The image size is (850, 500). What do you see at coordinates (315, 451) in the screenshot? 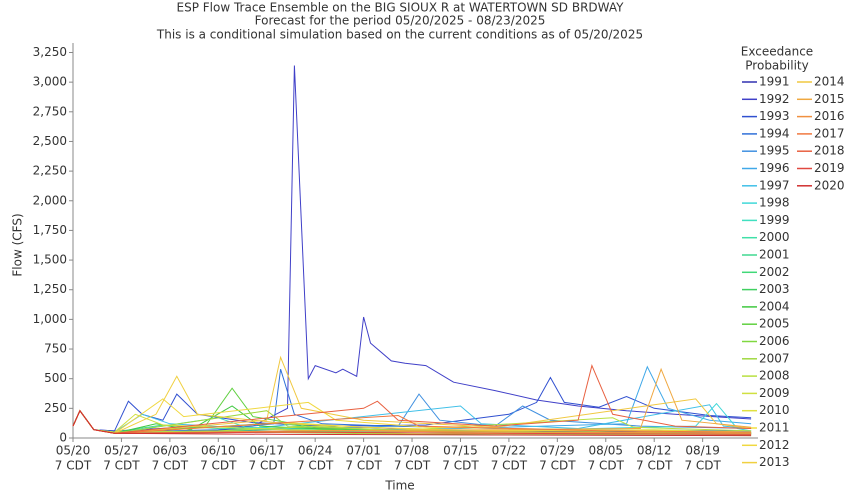
I see `x-tick-label: 06/24` at bounding box center [315, 451].